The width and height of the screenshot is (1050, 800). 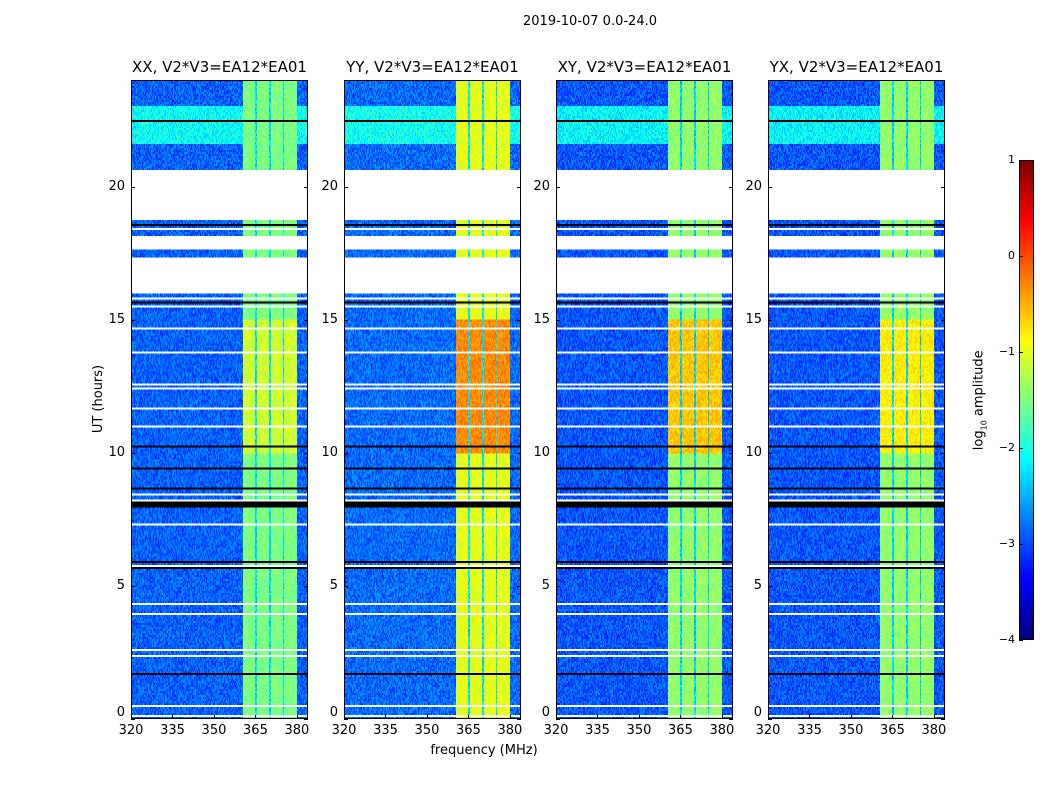 I want to click on panel-1: YY, V2*V3=EA12*EA01, so click(x=432, y=388).